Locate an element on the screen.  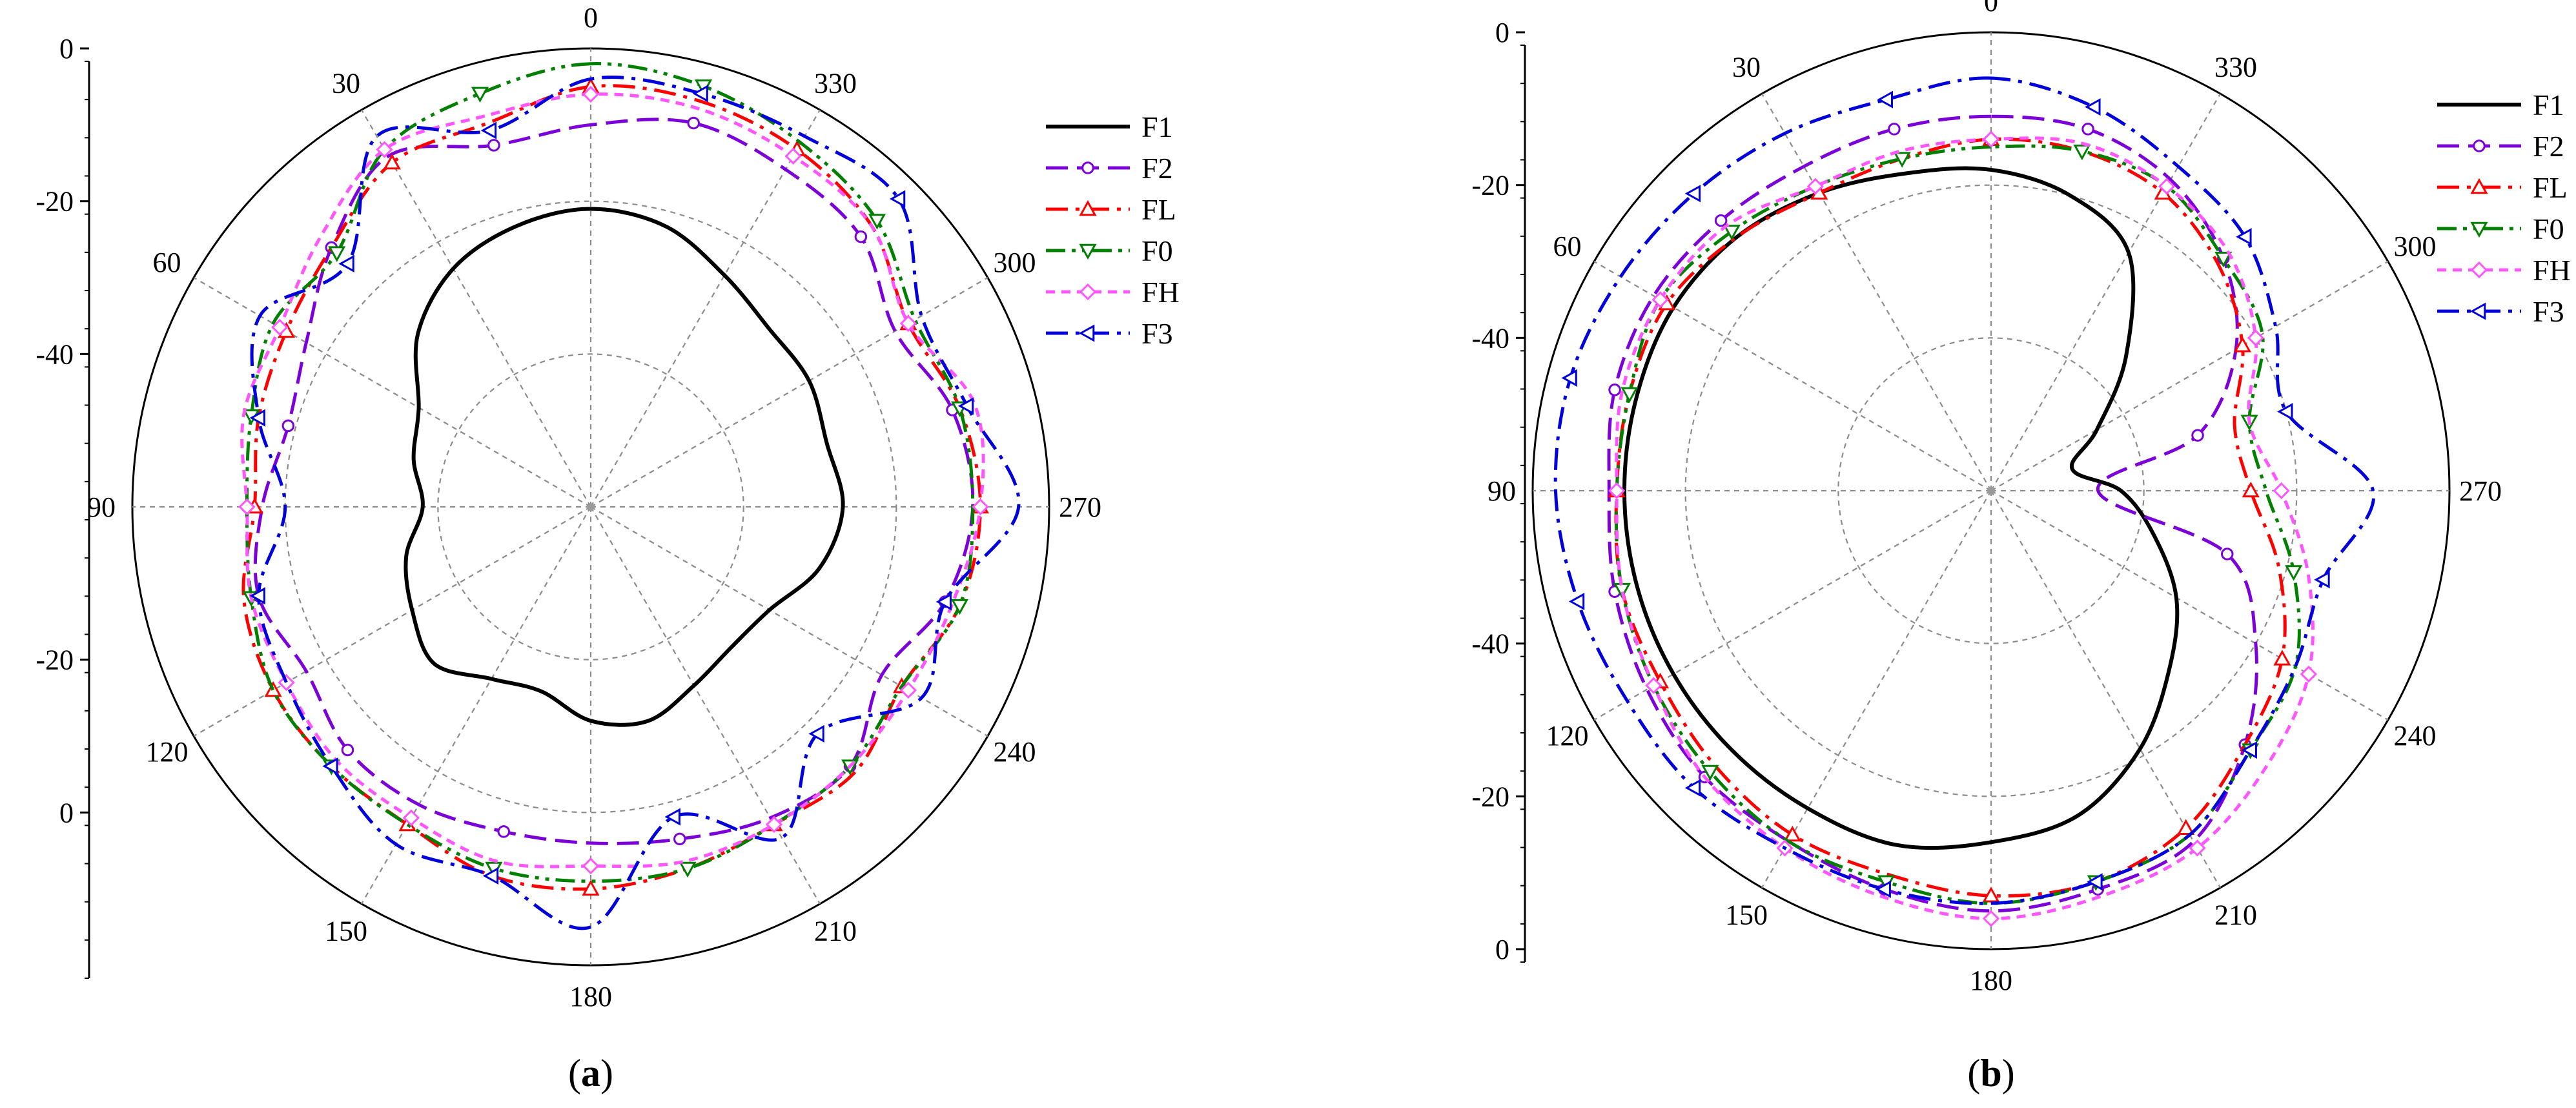
caption-letter: a is located at coordinates (590, 1073).